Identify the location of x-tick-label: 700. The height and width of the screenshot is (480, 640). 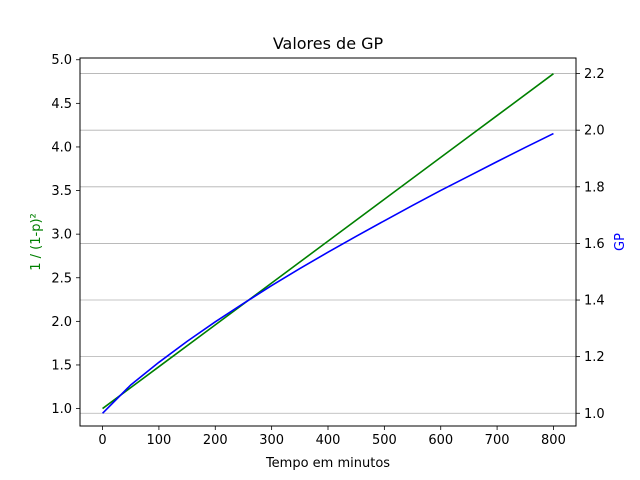
(497, 440).